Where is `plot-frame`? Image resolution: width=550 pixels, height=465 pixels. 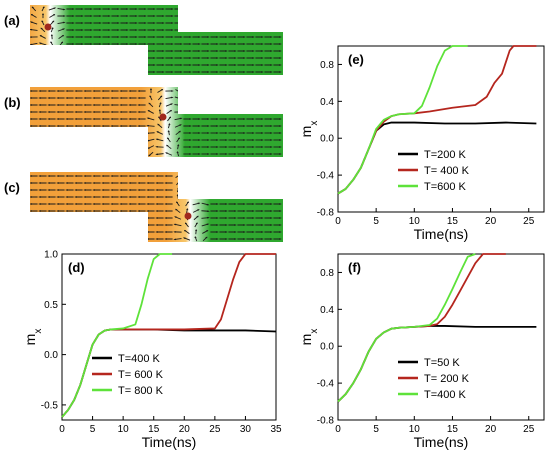
plot-frame is located at coordinates (441, 129).